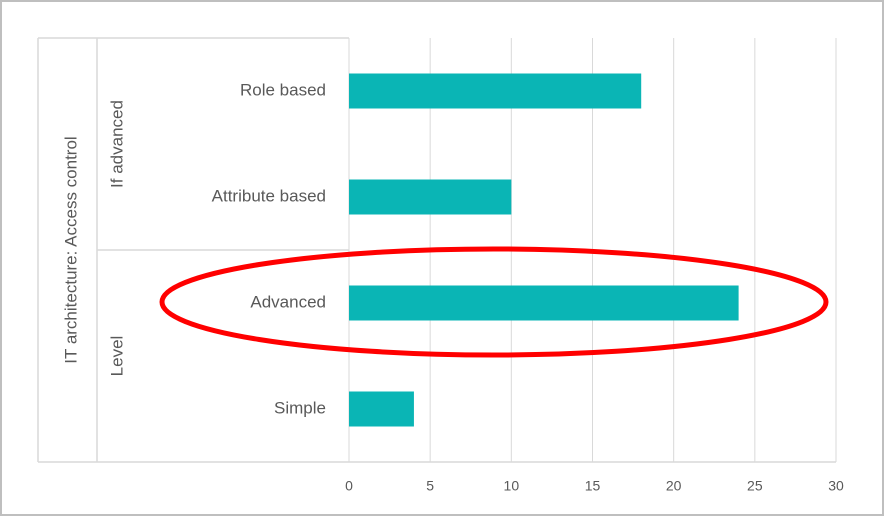 The width and height of the screenshot is (884, 516). What do you see at coordinates (288, 301) in the screenshot?
I see `y-tick-label: Advanced` at bounding box center [288, 301].